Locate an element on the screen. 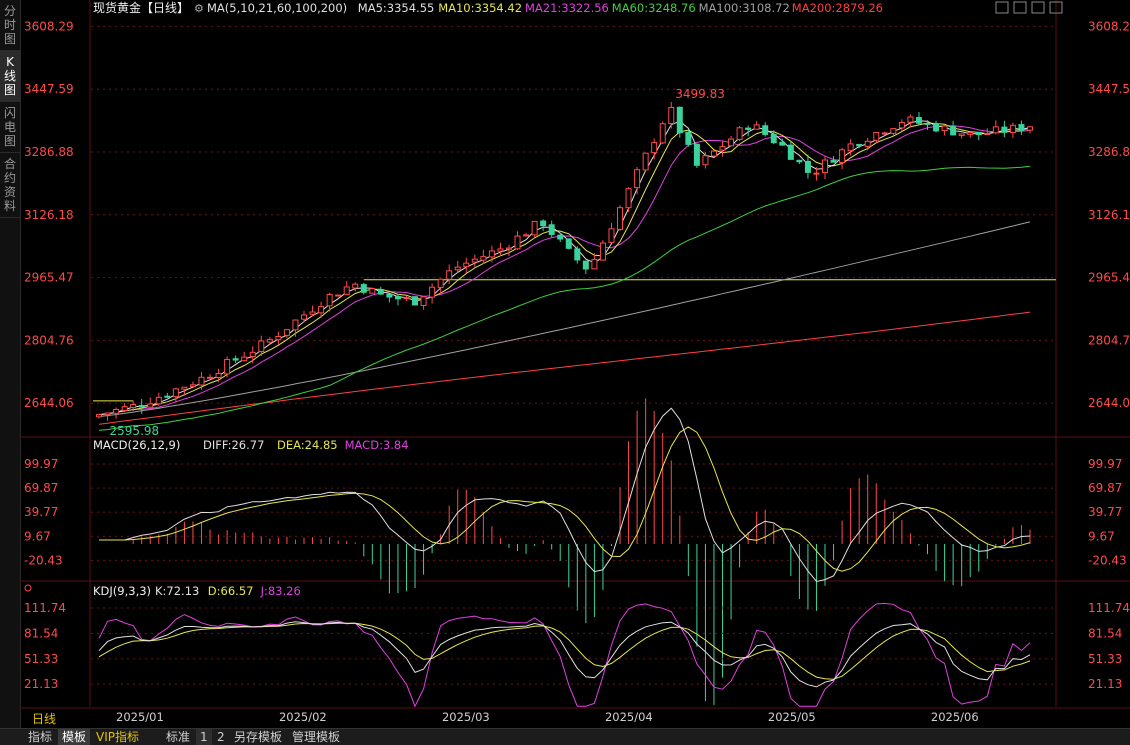  grid-icon is located at coordinates (1002, 7).